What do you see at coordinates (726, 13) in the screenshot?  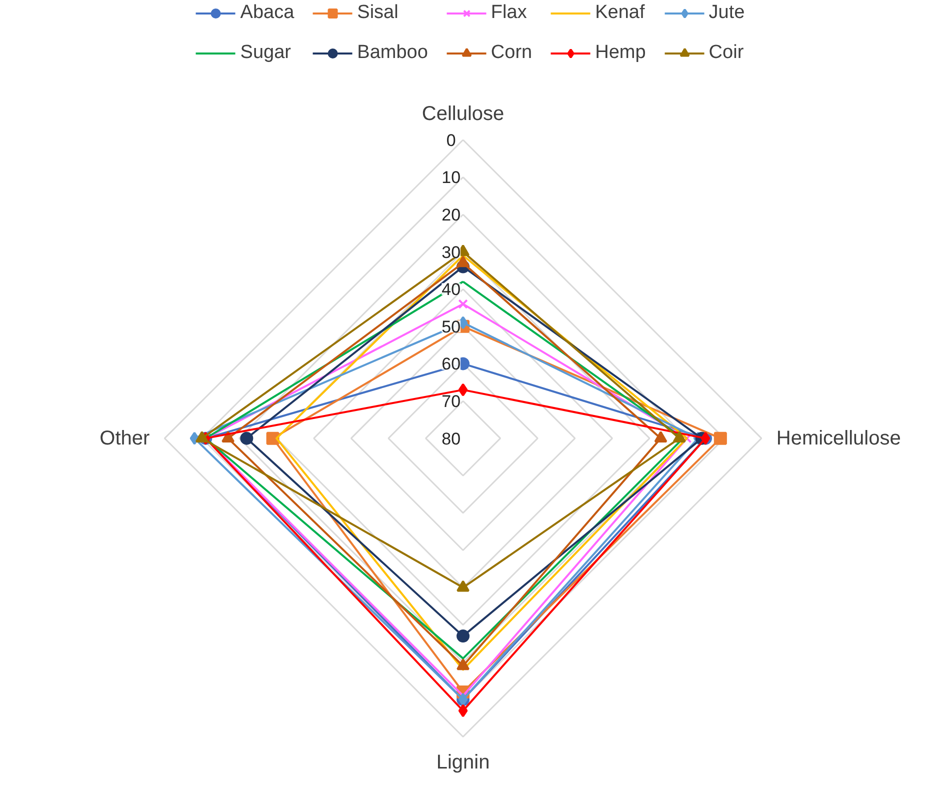 I see `legend-label: Jute` at bounding box center [726, 13].